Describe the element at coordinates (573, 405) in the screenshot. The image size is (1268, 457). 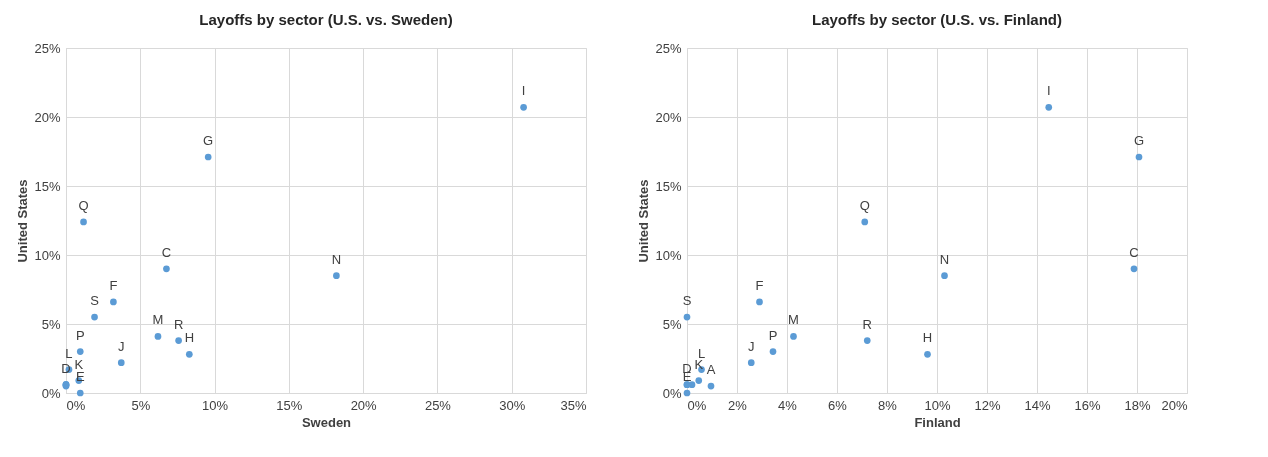
I see `x-tick-label: 35%` at that location.